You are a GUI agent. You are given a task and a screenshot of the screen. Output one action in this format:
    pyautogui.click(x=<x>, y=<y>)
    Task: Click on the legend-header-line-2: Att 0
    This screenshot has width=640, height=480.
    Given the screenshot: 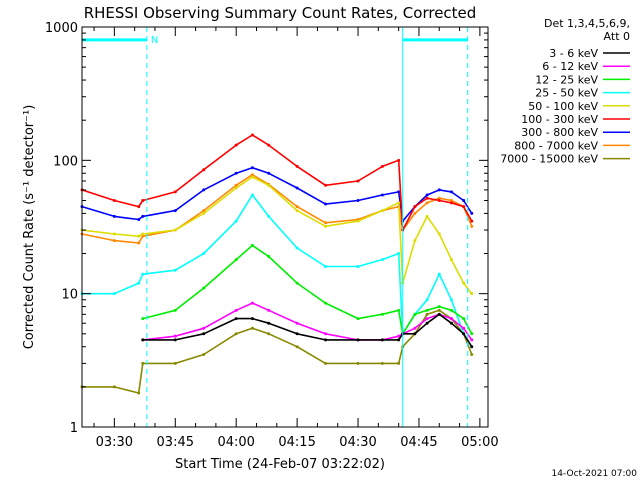 What is the action you would take?
    pyautogui.click(x=617, y=36)
    